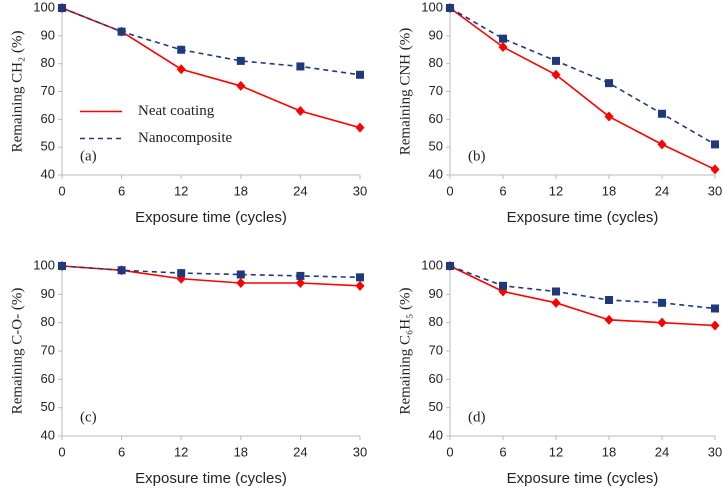 The height and width of the screenshot is (492, 725). What do you see at coordinates (88, 156) in the screenshot?
I see `panel-label: (a)` at bounding box center [88, 156].